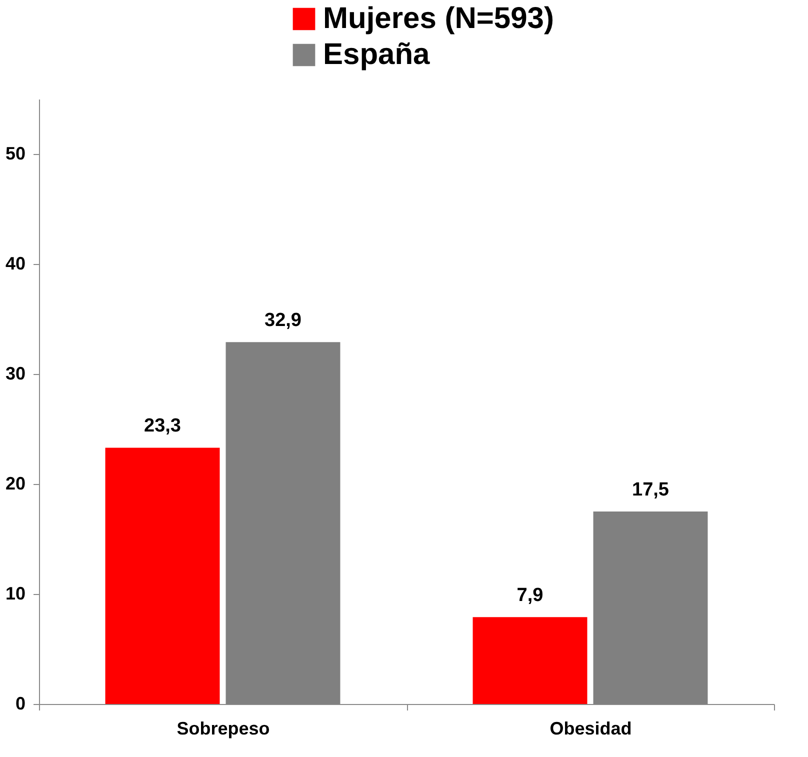 This screenshot has width=808, height=757. What do you see at coordinates (438, 18) in the screenshot?
I see `legend-label: Mujeres (N=593)` at bounding box center [438, 18].